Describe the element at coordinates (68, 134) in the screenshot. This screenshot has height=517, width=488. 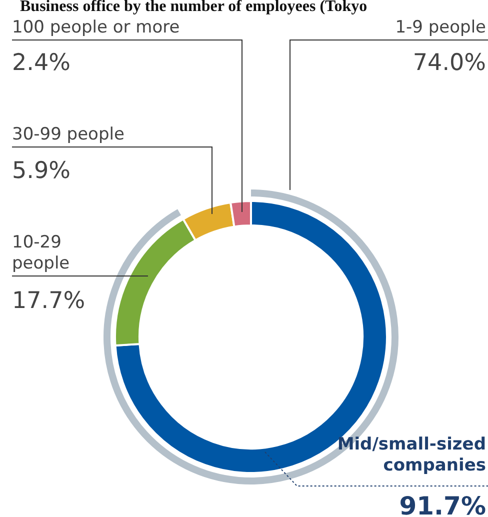
I see `slice-label: 30-99 people` at that location.